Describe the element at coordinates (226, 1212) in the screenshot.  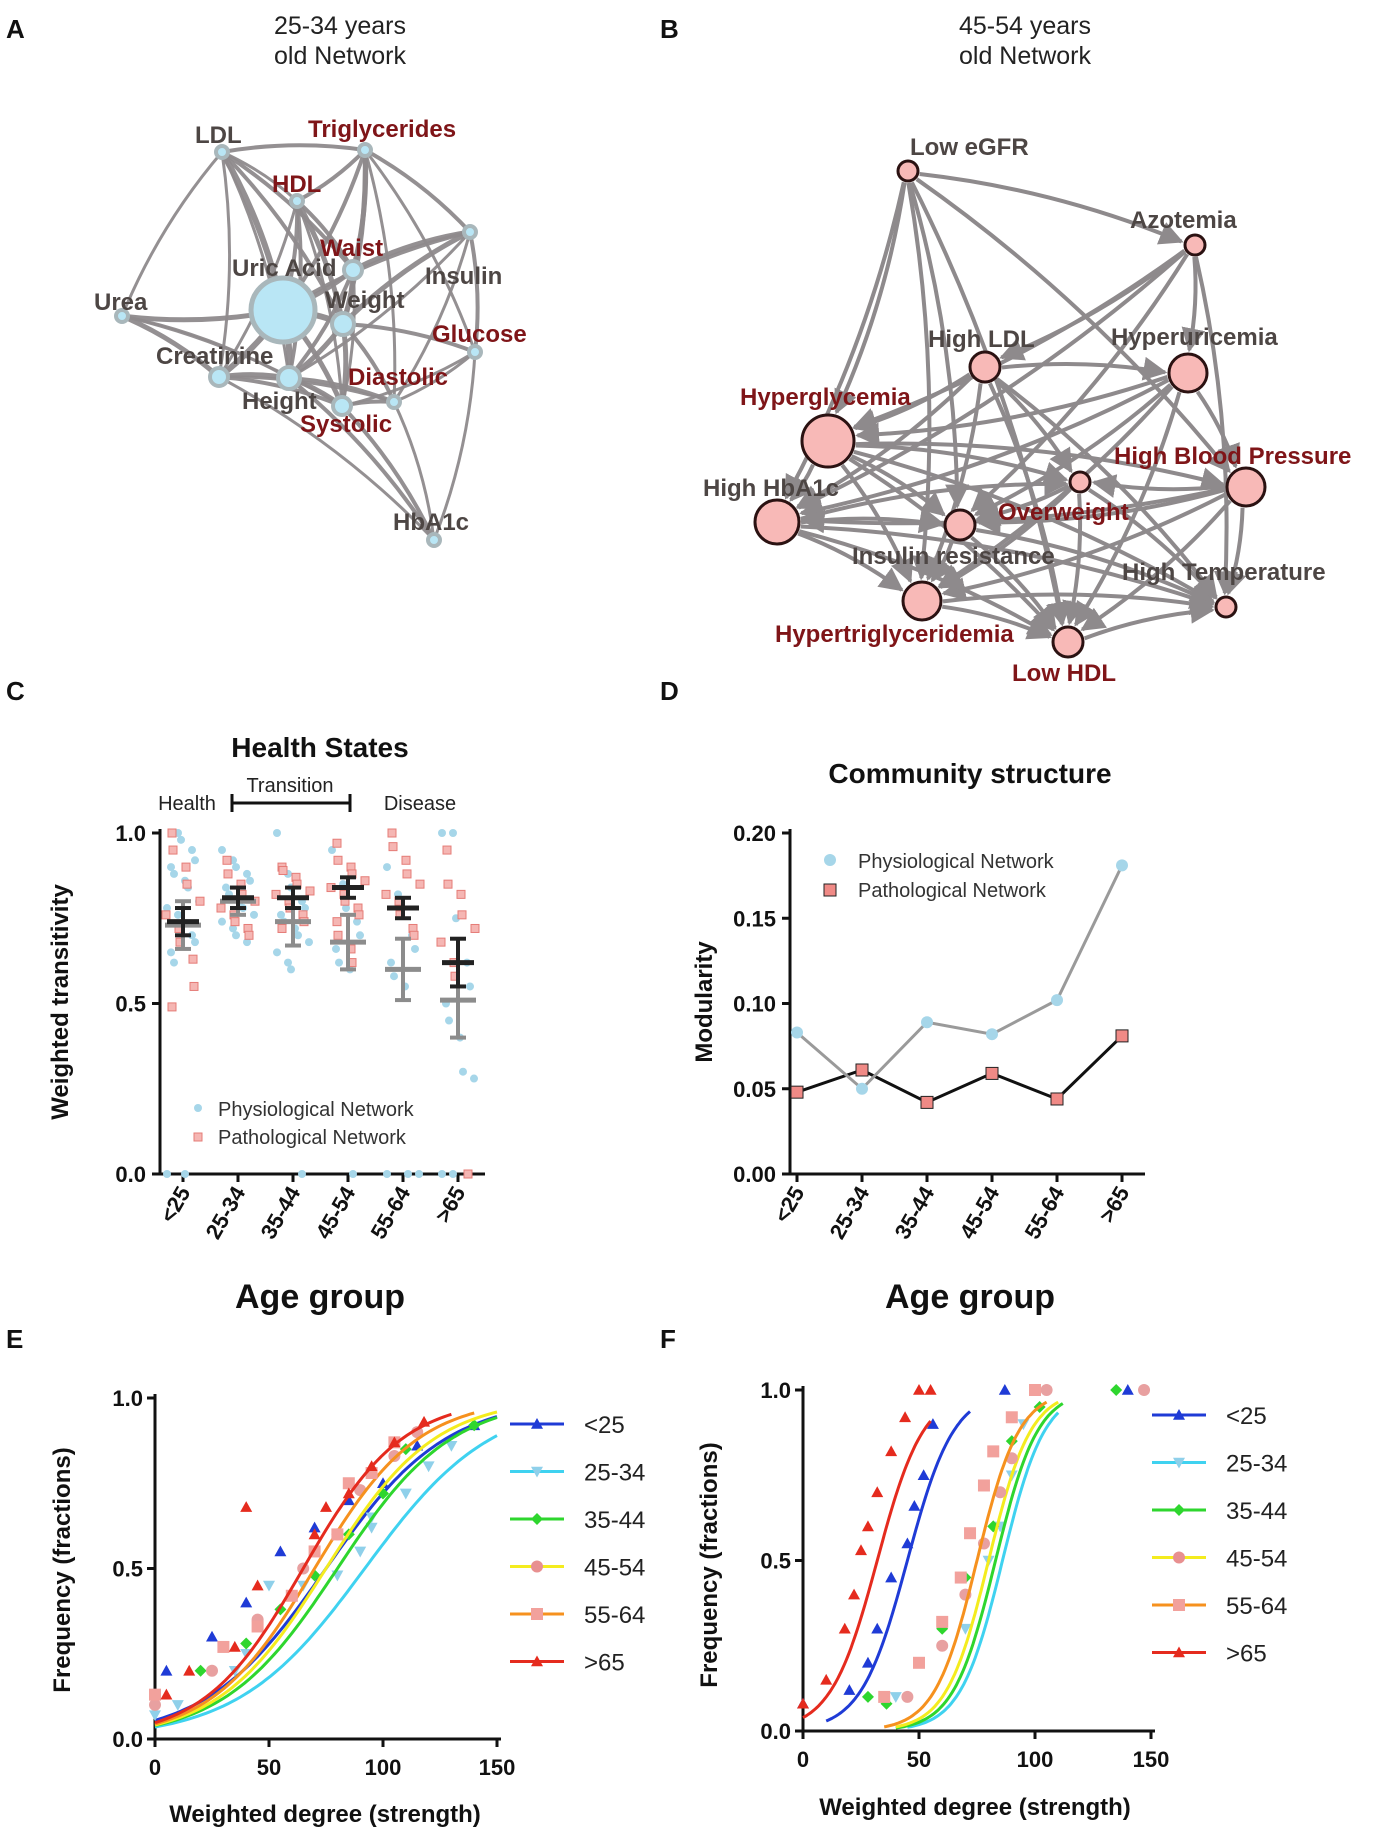
I see `chart-c-x-tick-label: 25-34` at that location.